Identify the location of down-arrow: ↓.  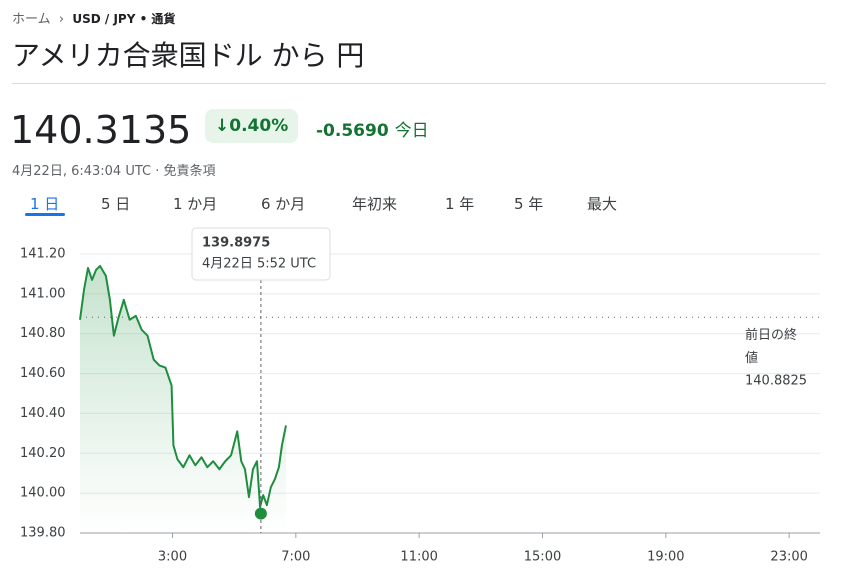
(222, 126).